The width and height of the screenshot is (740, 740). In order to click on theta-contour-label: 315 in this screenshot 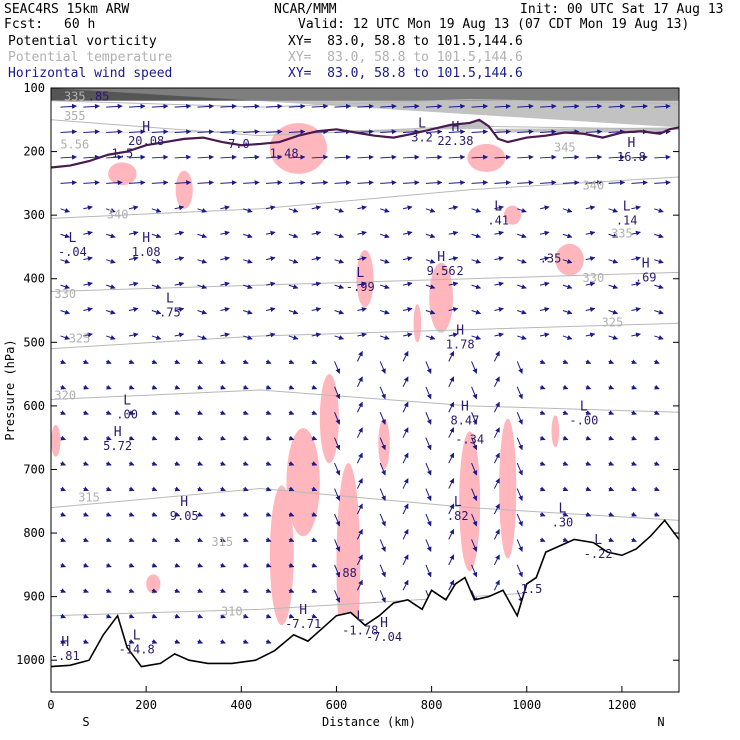, I will do `click(89, 497)`.